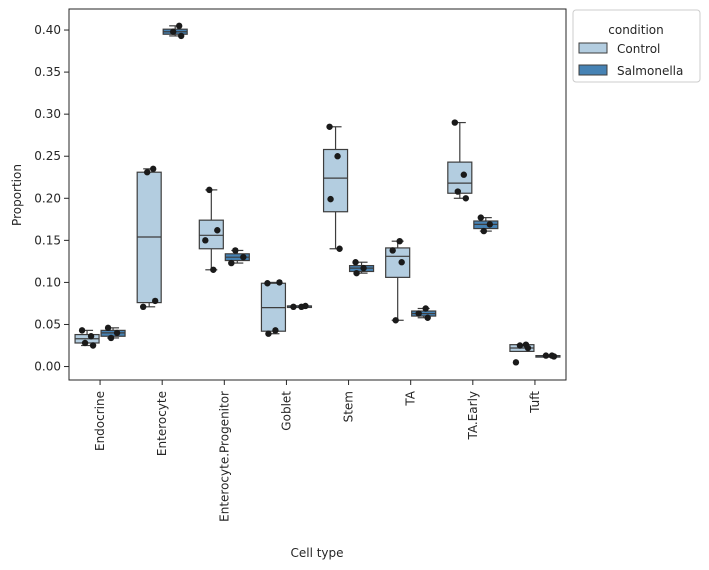 Image resolution: width=709 pixels, height=570 pixels. What do you see at coordinates (17, 195) in the screenshot?
I see `y-axis-label: Proportion` at bounding box center [17, 195].